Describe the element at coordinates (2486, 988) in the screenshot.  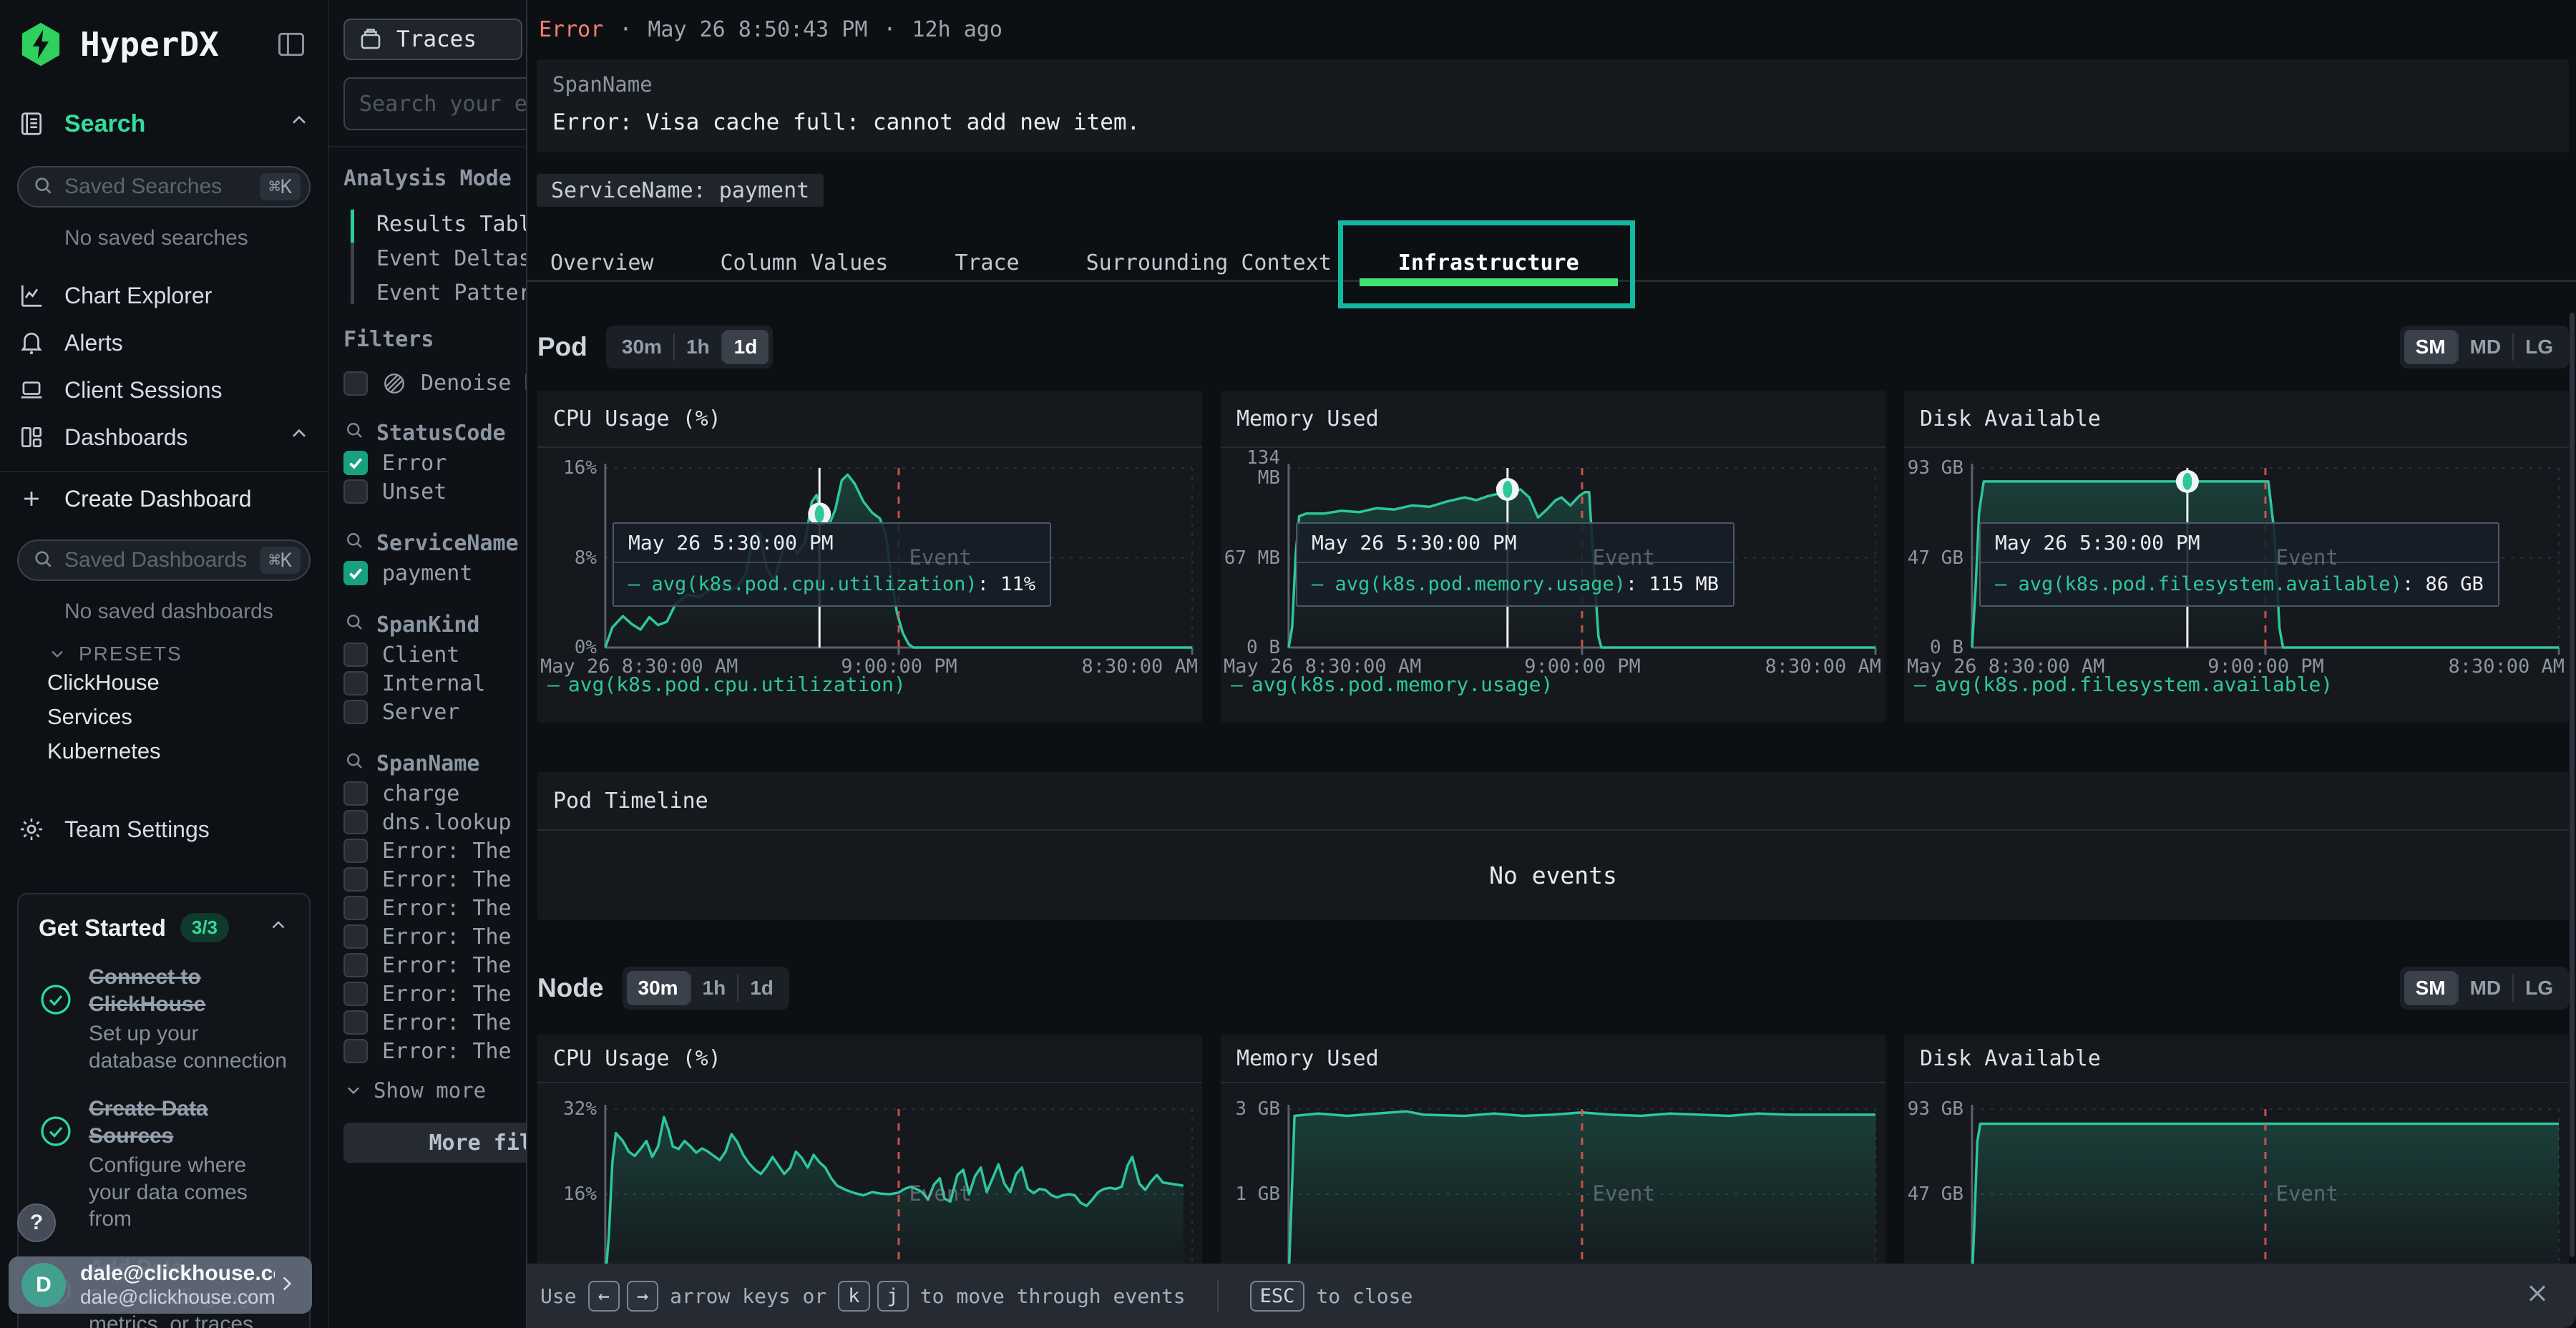
I see `node-size-md: MD` at that location.